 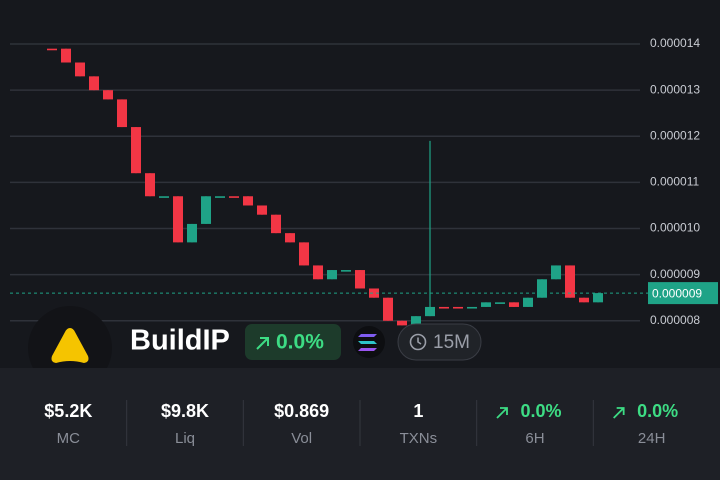 What do you see at coordinates (180, 341) in the screenshot?
I see `token-name: BuildIP` at bounding box center [180, 341].